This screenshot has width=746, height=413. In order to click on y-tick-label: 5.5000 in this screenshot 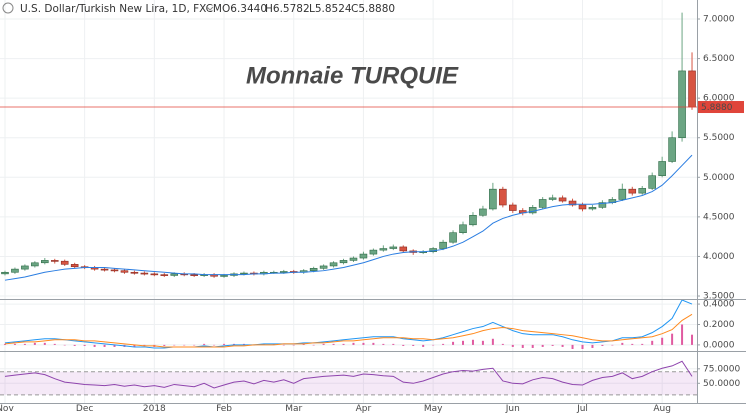, I will do `click(719, 138)`.